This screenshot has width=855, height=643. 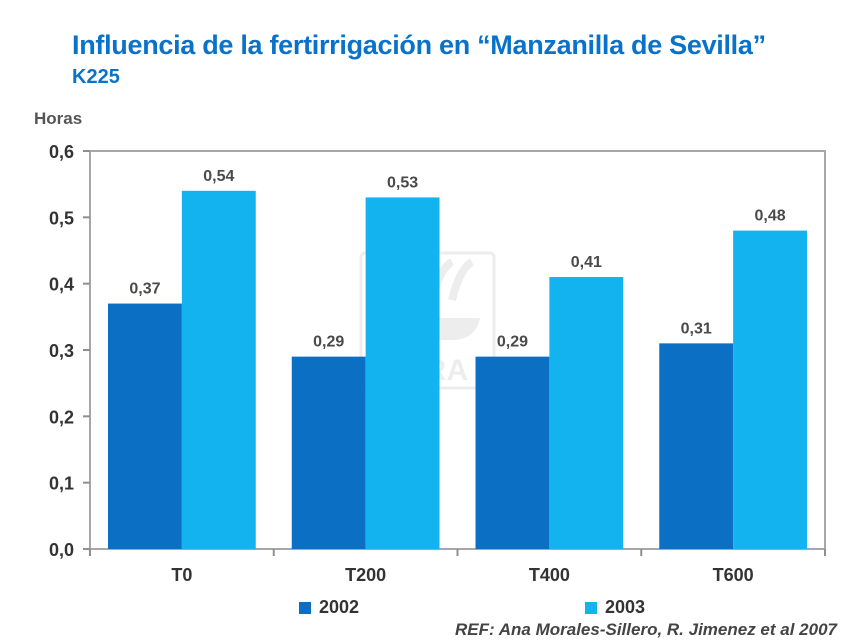 What do you see at coordinates (339, 607) in the screenshot?
I see `legend-label-2002: 2002` at bounding box center [339, 607].